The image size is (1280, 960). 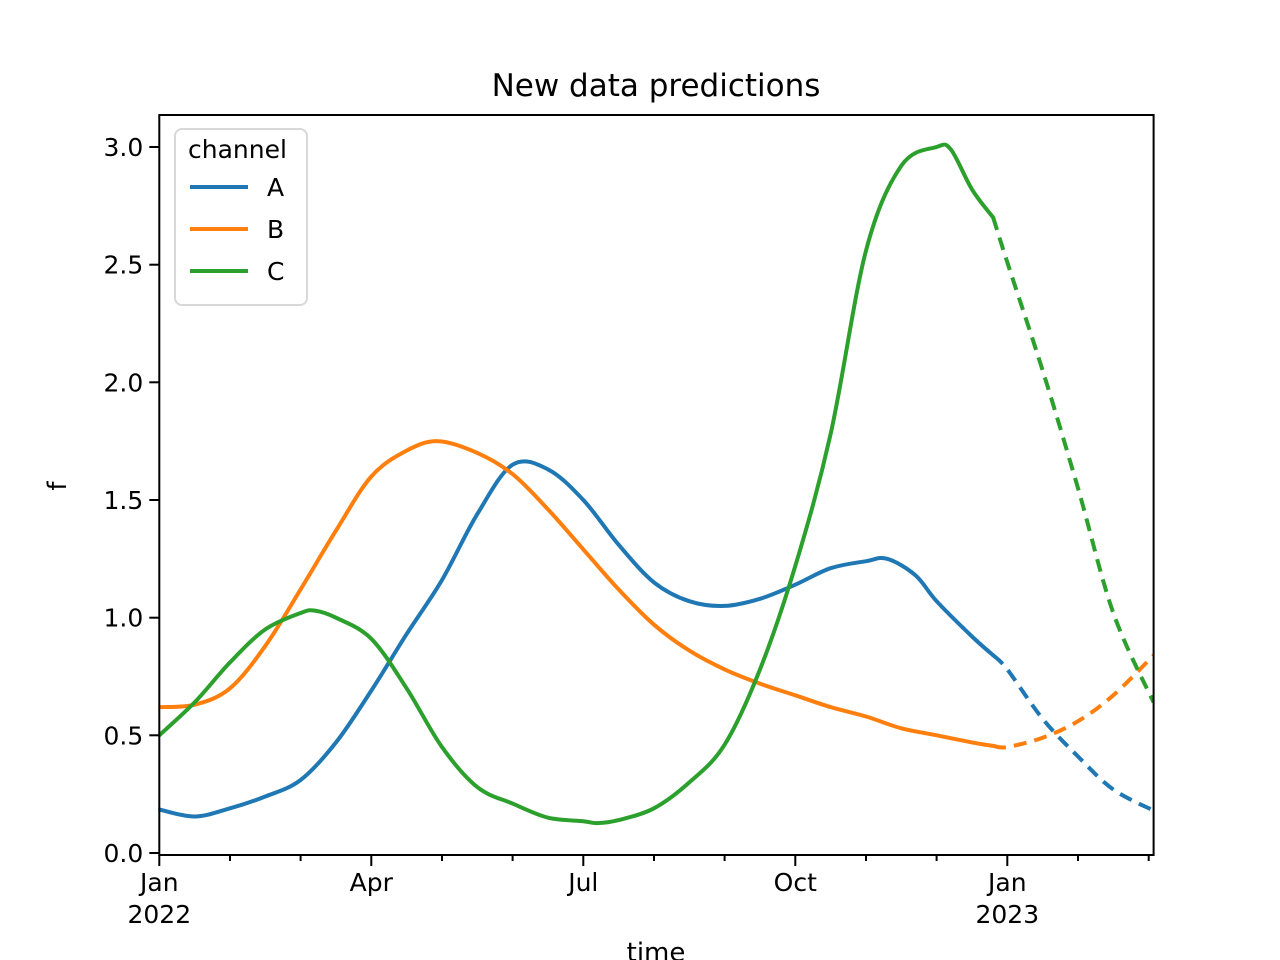 What do you see at coordinates (795, 882) in the screenshot?
I see `x-tick-label: Oct` at bounding box center [795, 882].